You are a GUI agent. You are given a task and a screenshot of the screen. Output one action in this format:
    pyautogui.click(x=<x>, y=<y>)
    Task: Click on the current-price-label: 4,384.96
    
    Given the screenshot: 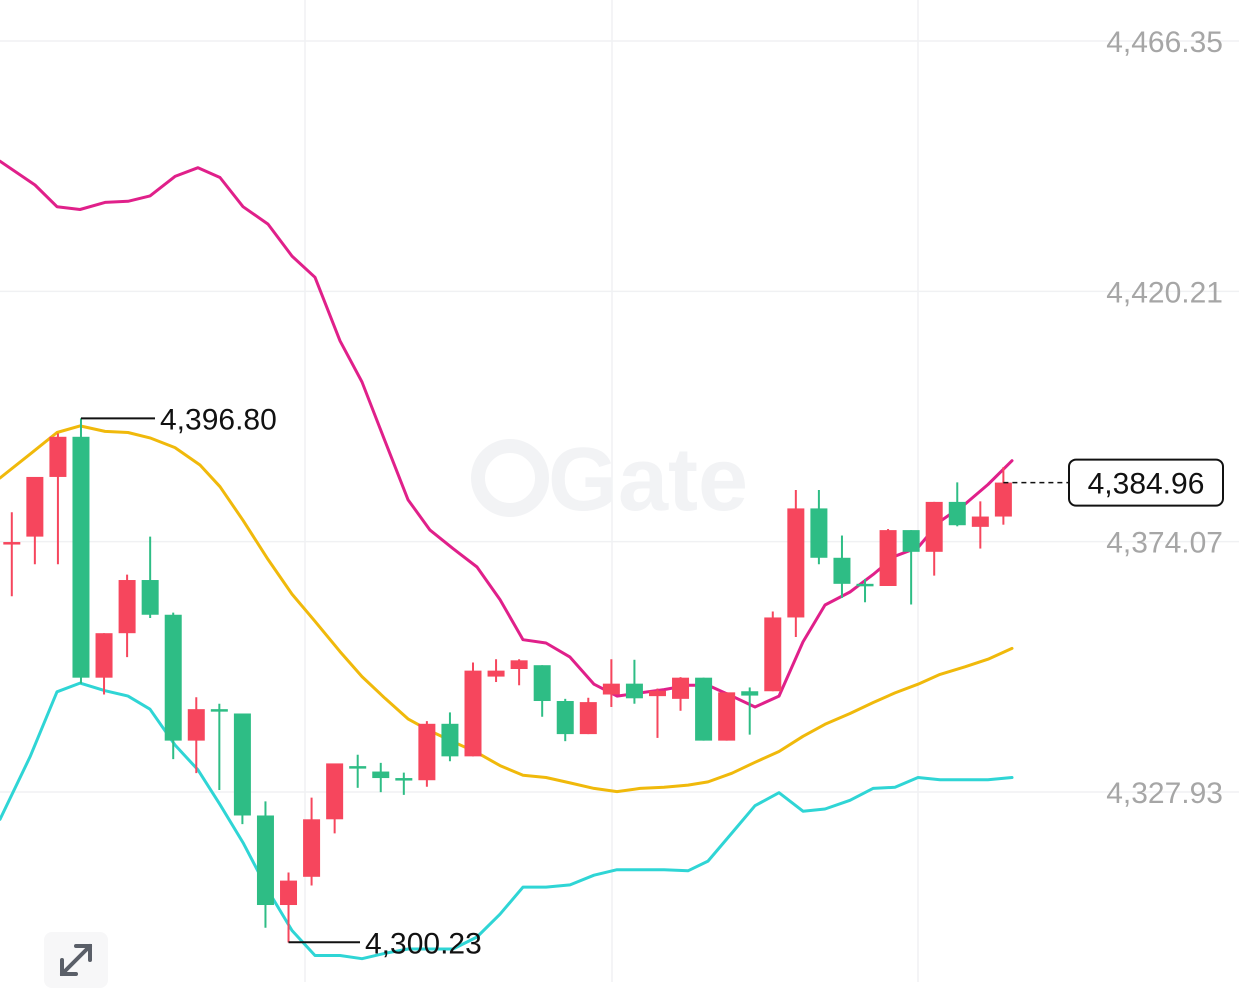 What is the action you would take?
    pyautogui.click(x=1146, y=484)
    